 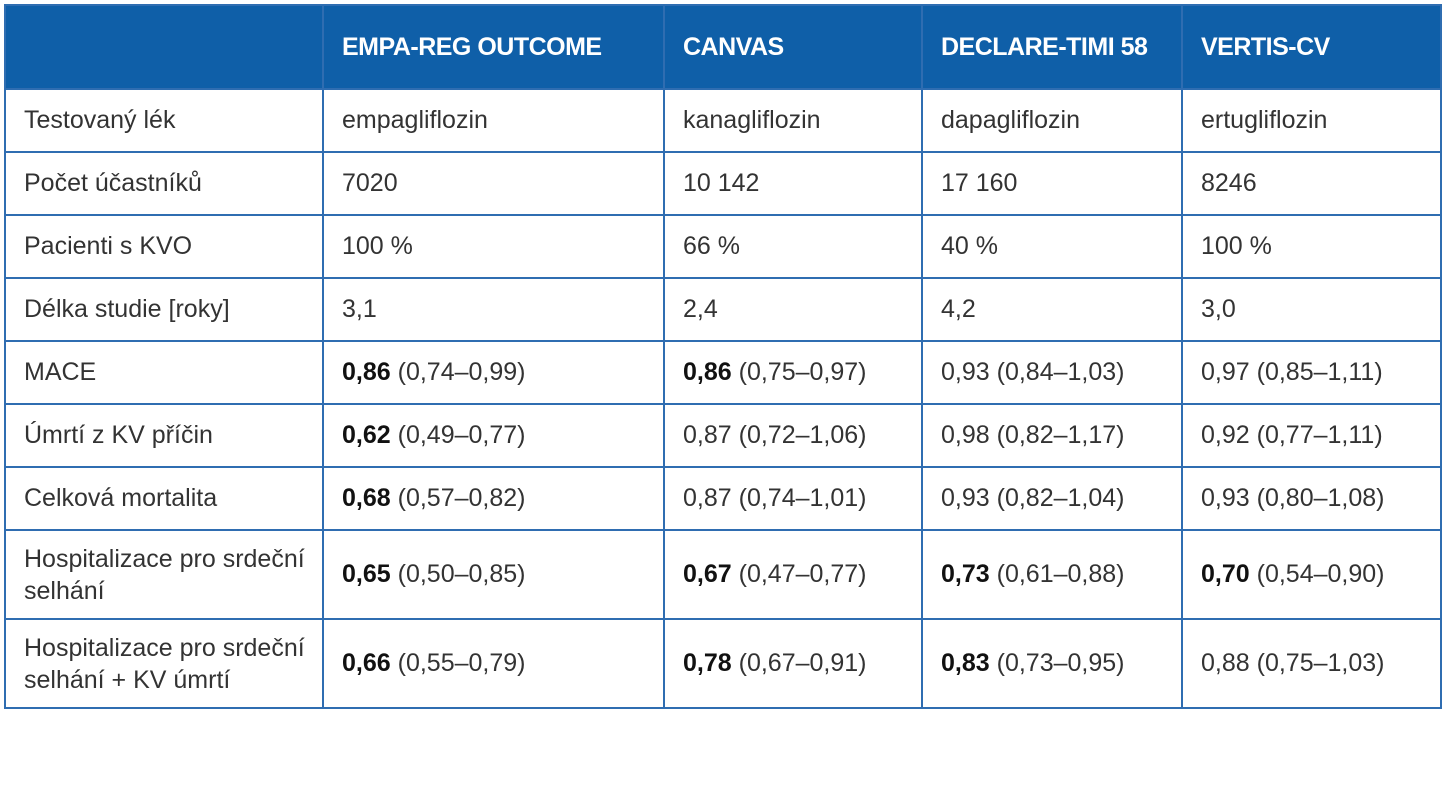 I want to click on table-cell: ertugliflozin, so click(x=1311, y=120).